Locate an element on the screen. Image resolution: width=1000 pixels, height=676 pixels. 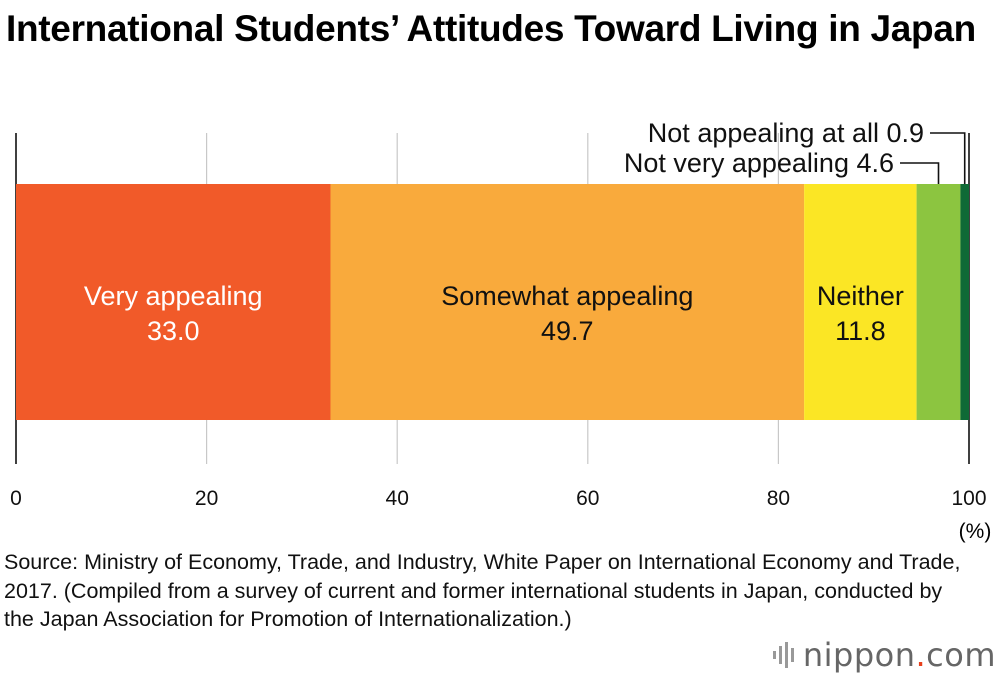
bar-very-appealing is located at coordinates (173, 302).